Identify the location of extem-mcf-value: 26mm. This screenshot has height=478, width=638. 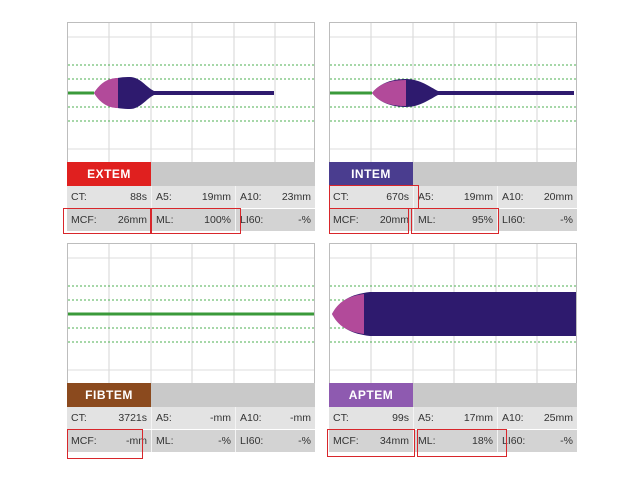
(132, 220).